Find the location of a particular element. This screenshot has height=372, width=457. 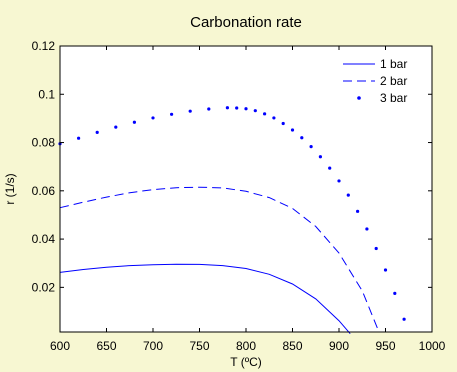

legend-marker-3-bar is located at coordinates (359, 98).